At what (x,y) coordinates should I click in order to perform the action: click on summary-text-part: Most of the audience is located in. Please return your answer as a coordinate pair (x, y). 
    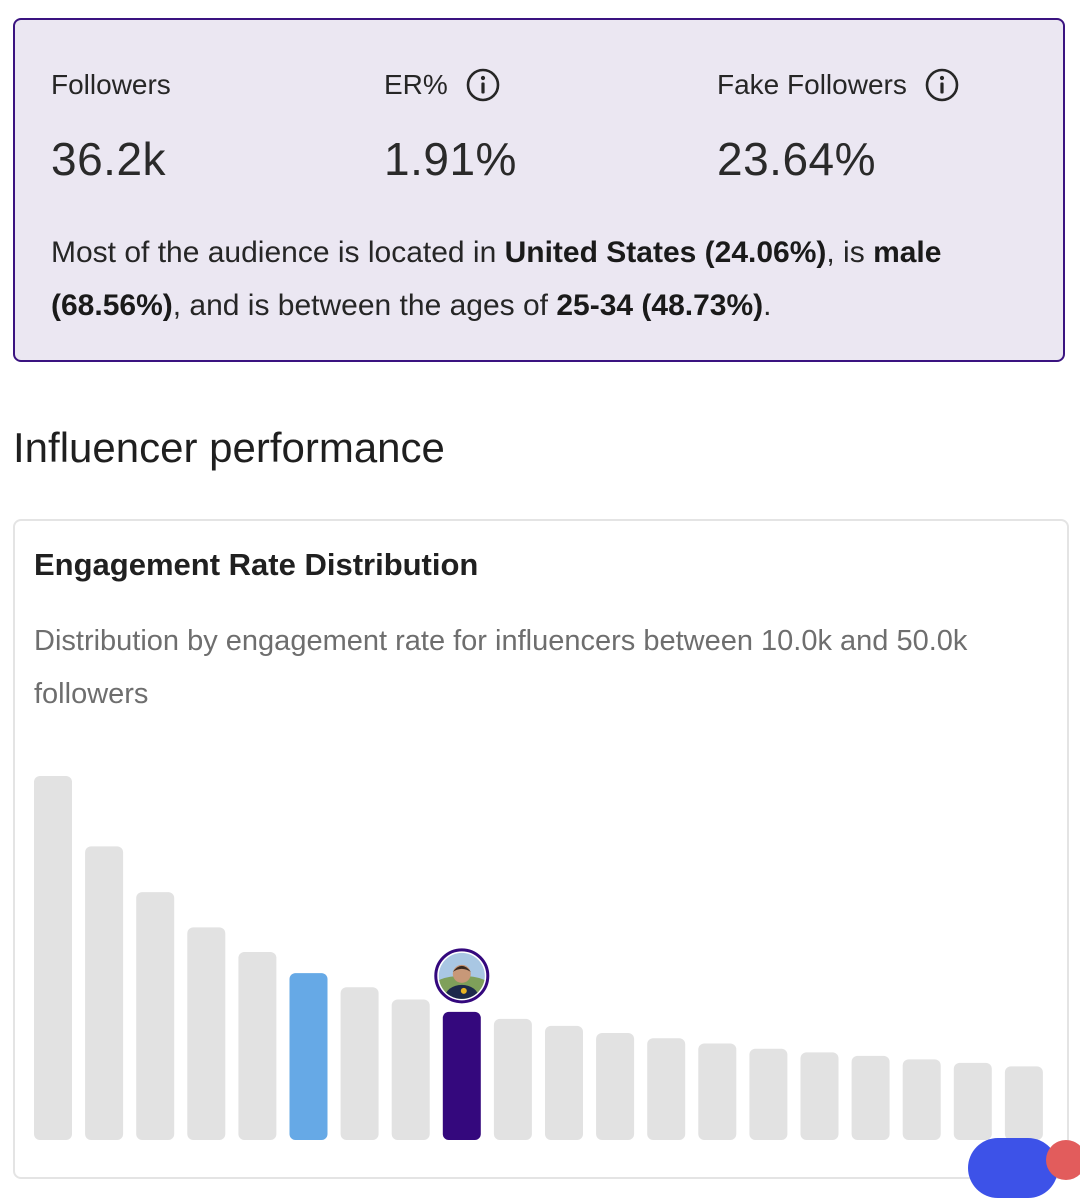
    Looking at the image, I should click on (278, 252).